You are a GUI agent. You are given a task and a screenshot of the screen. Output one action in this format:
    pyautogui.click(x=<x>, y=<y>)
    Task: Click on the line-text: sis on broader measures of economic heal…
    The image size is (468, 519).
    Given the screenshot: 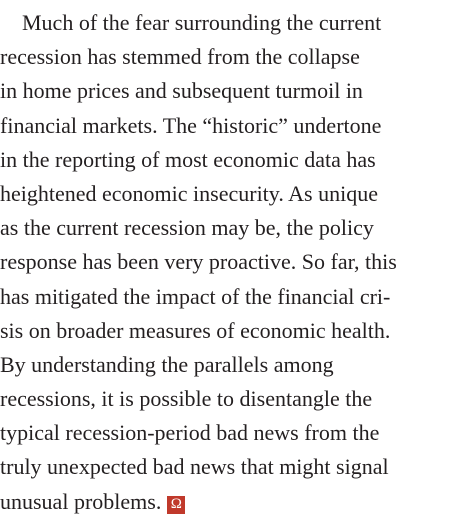 What is the action you would take?
    pyautogui.click(x=195, y=330)
    